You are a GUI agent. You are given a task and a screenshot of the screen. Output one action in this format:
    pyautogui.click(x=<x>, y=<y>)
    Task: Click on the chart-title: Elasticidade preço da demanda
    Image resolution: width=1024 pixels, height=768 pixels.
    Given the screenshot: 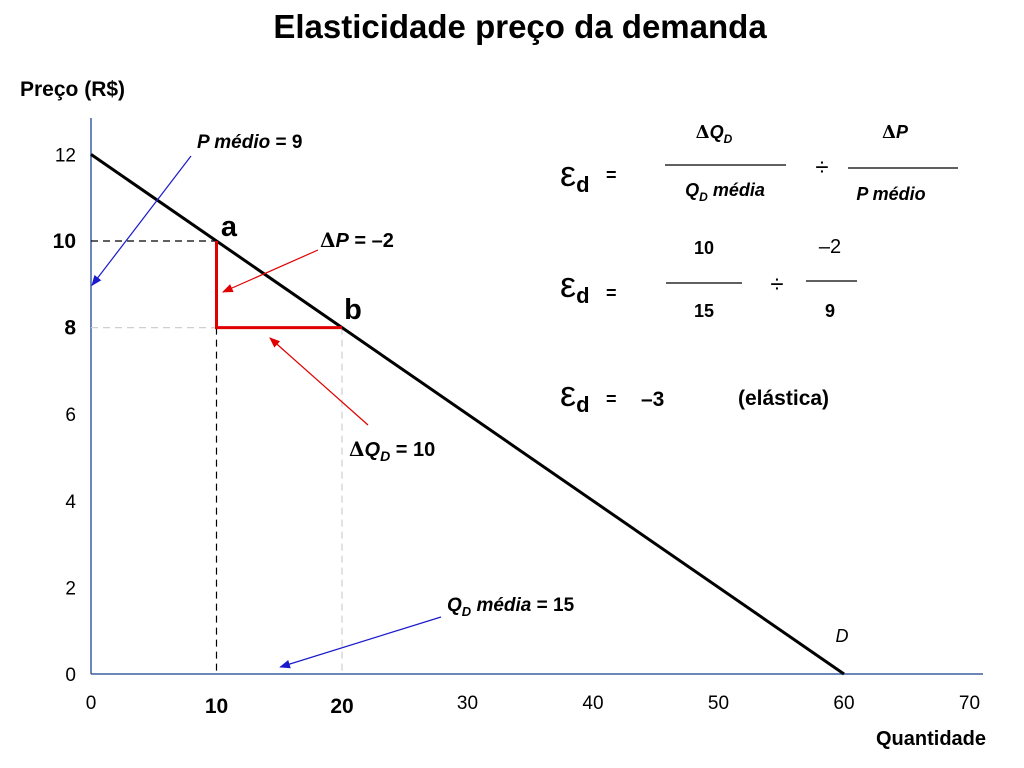 What is the action you would take?
    pyautogui.click(x=520, y=26)
    